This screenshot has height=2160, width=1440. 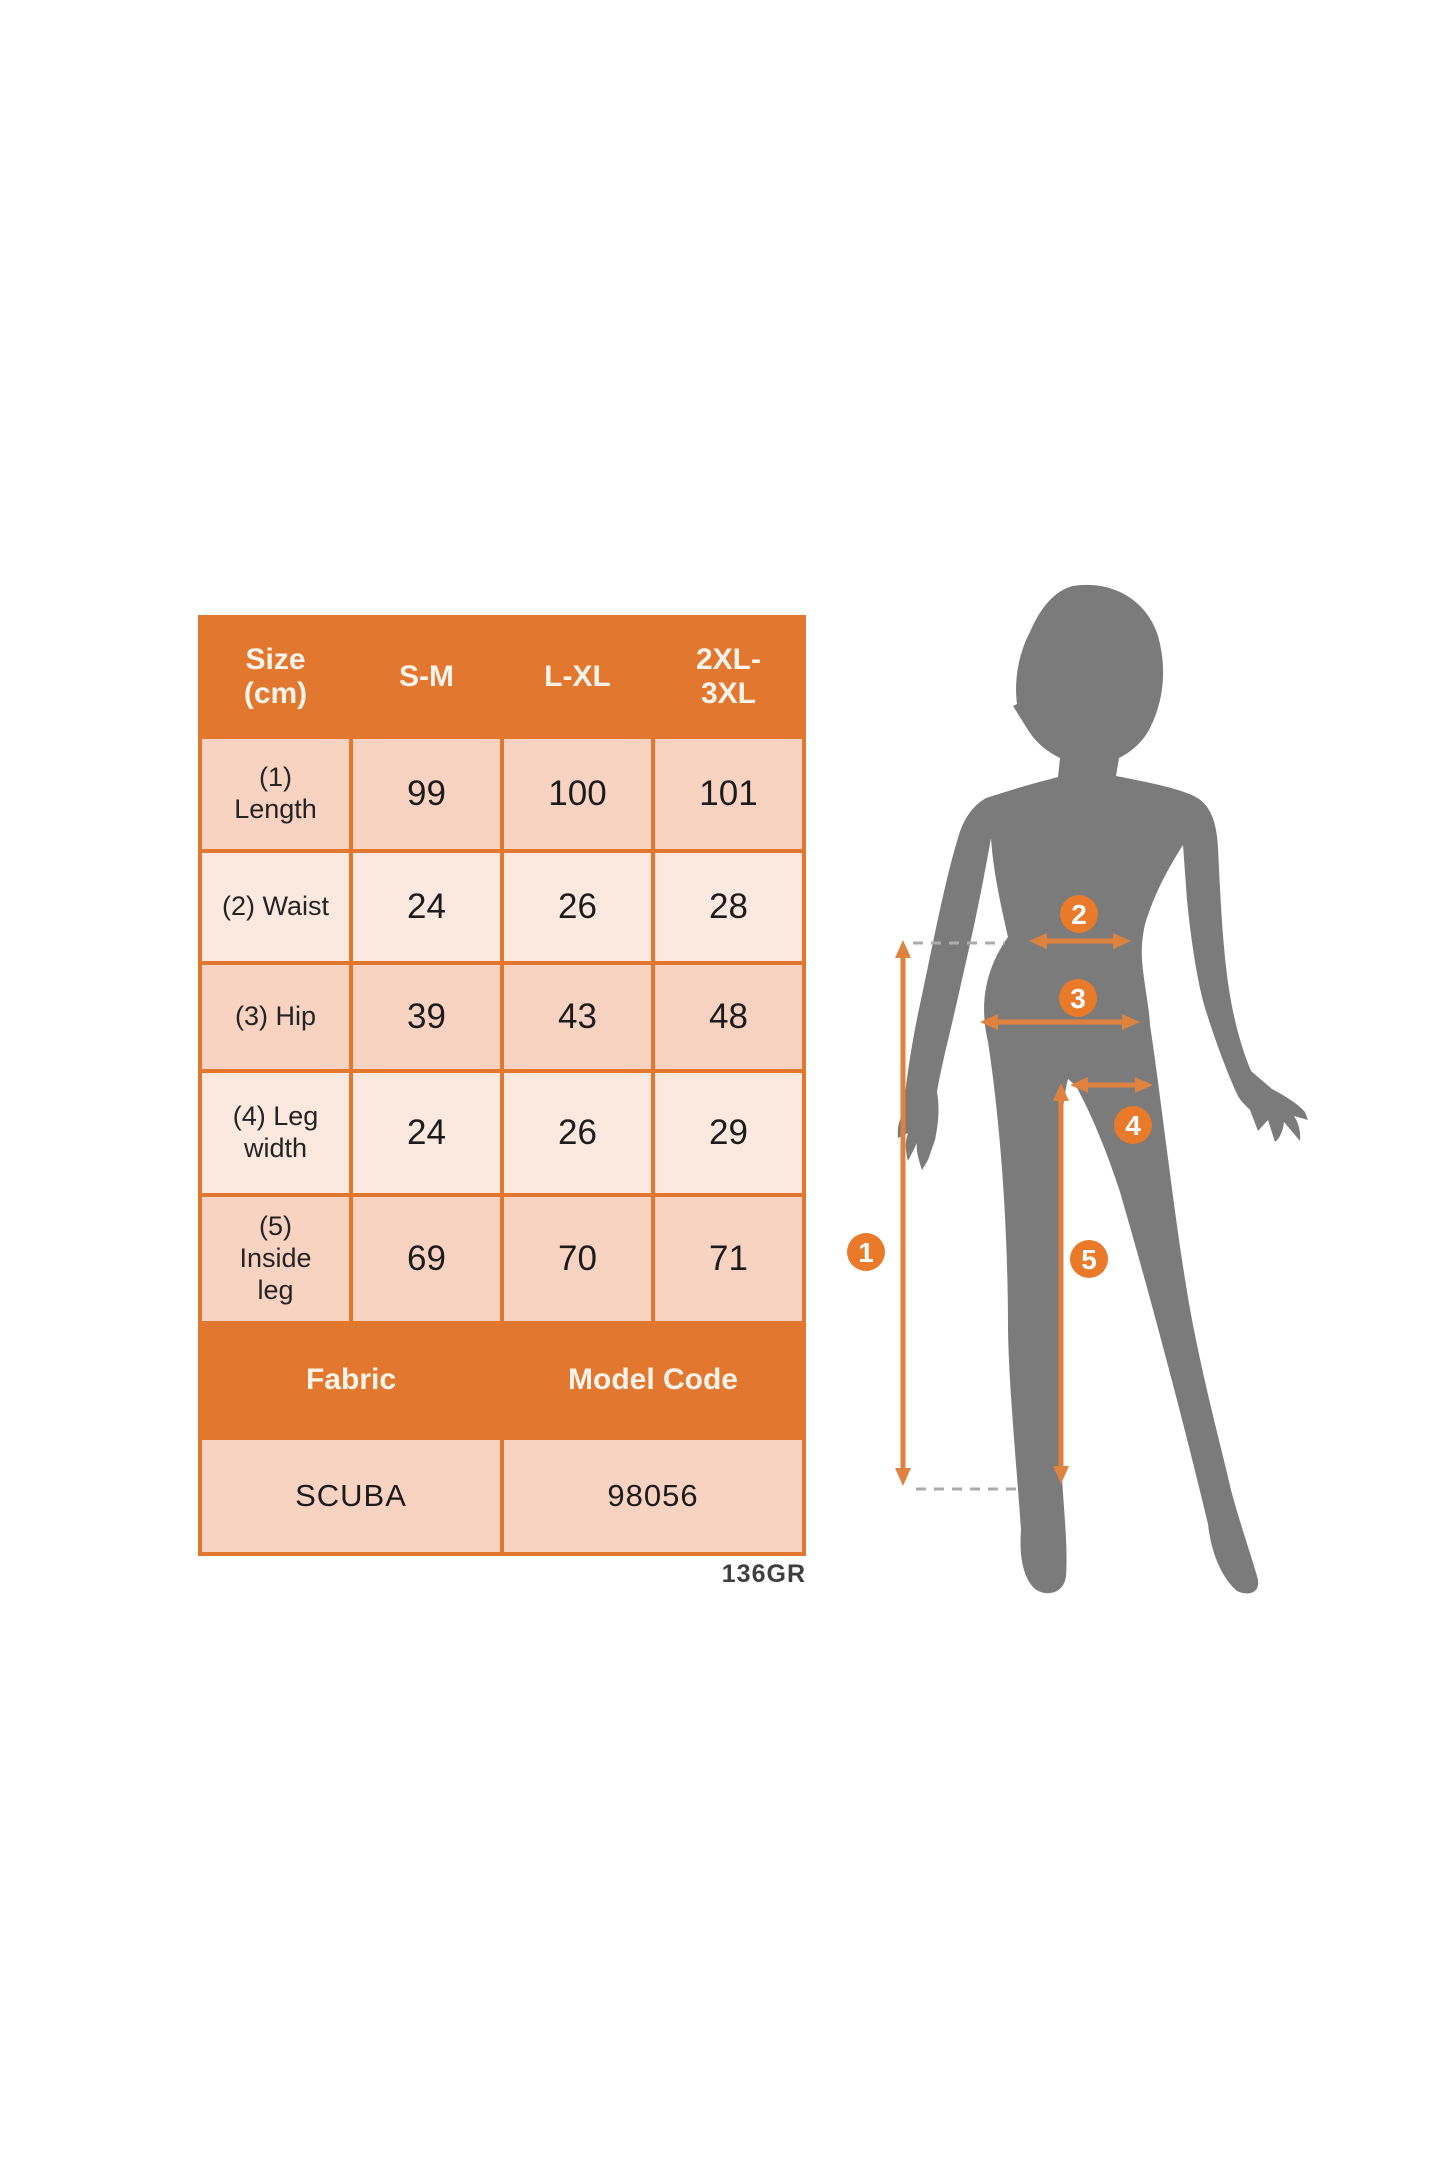 What do you see at coordinates (728, 1259) in the screenshot?
I see `cell-value-4-2: 71` at bounding box center [728, 1259].